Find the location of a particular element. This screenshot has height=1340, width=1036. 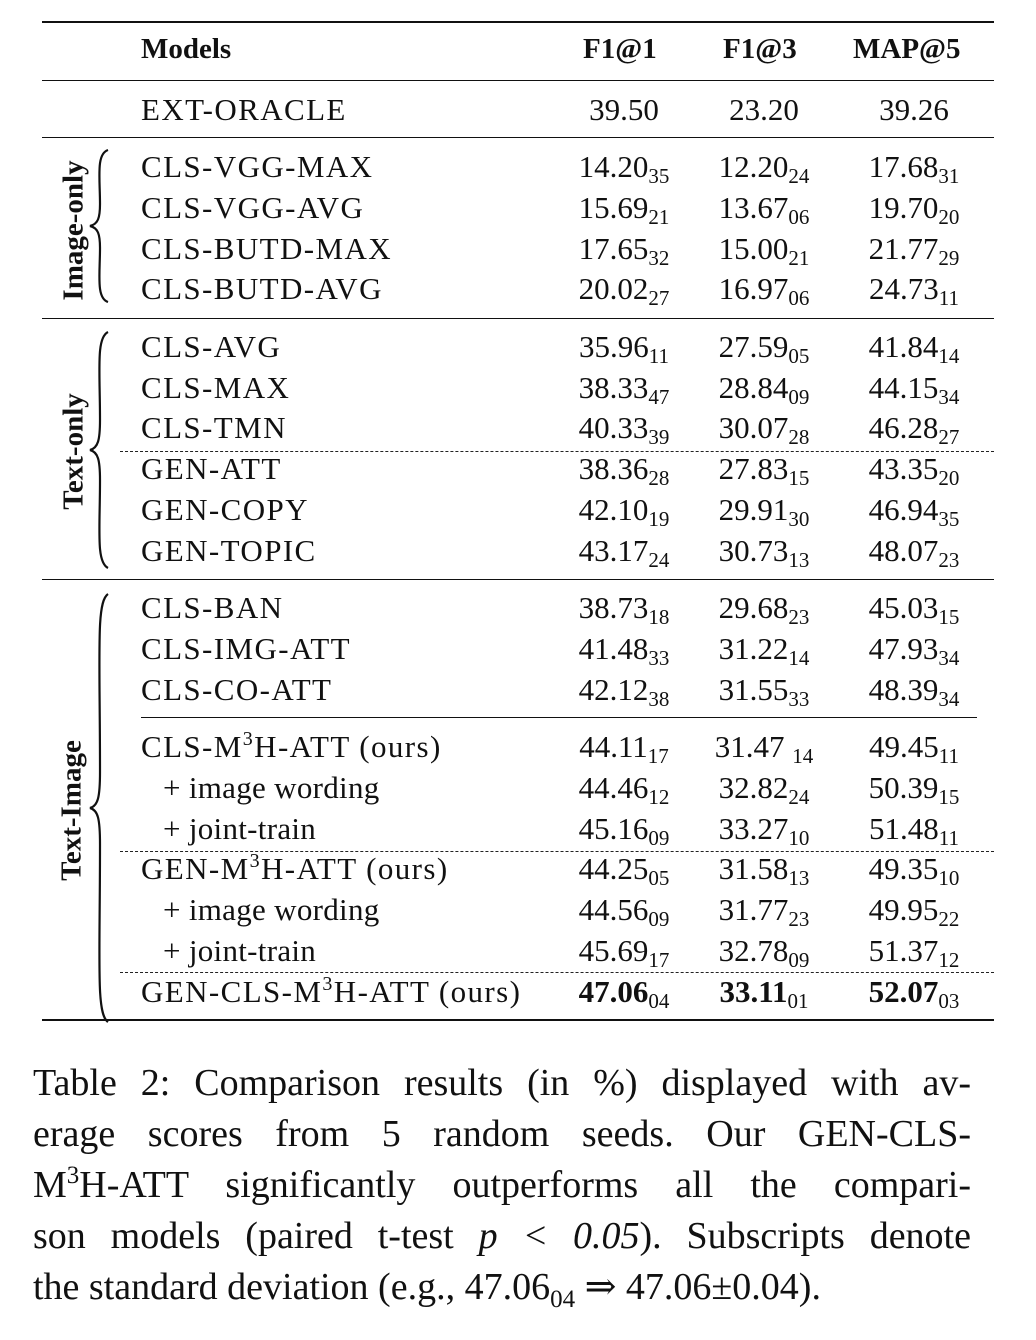

cls-ours-rule is located at coordinates (559, 718).